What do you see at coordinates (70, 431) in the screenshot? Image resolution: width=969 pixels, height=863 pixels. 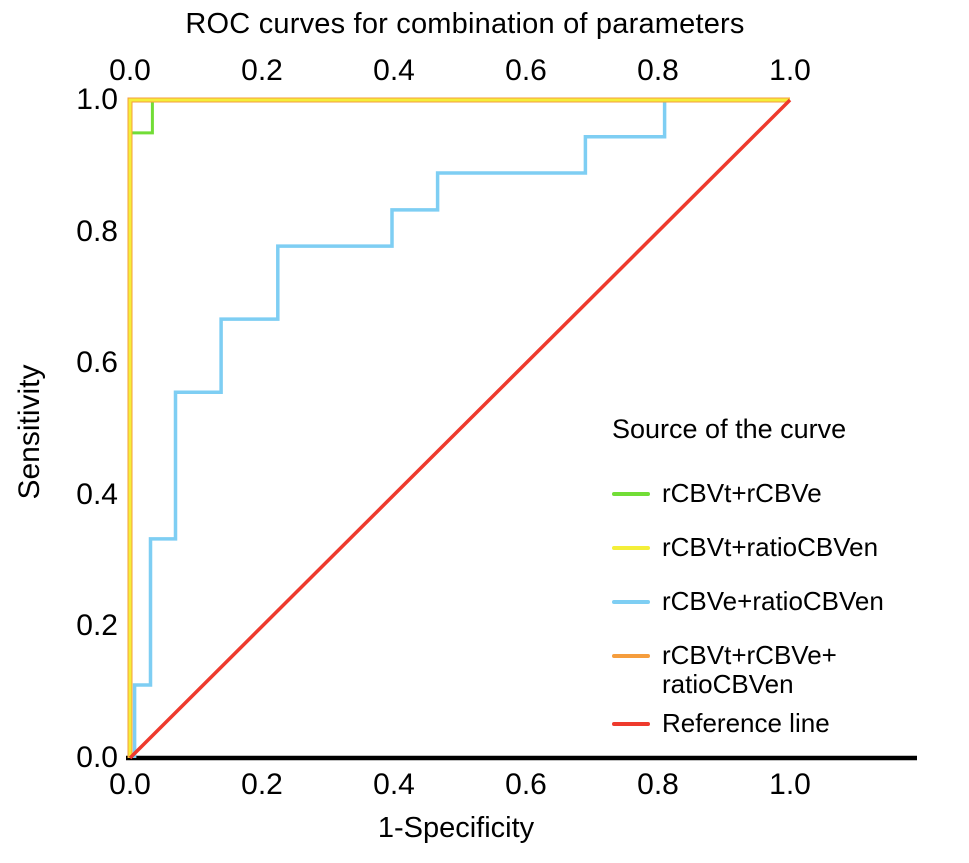 I see `y-axis-ticks: 1.0 0.8 0.6 0.4 0.2 0.0` at bounding box center [70, 431].